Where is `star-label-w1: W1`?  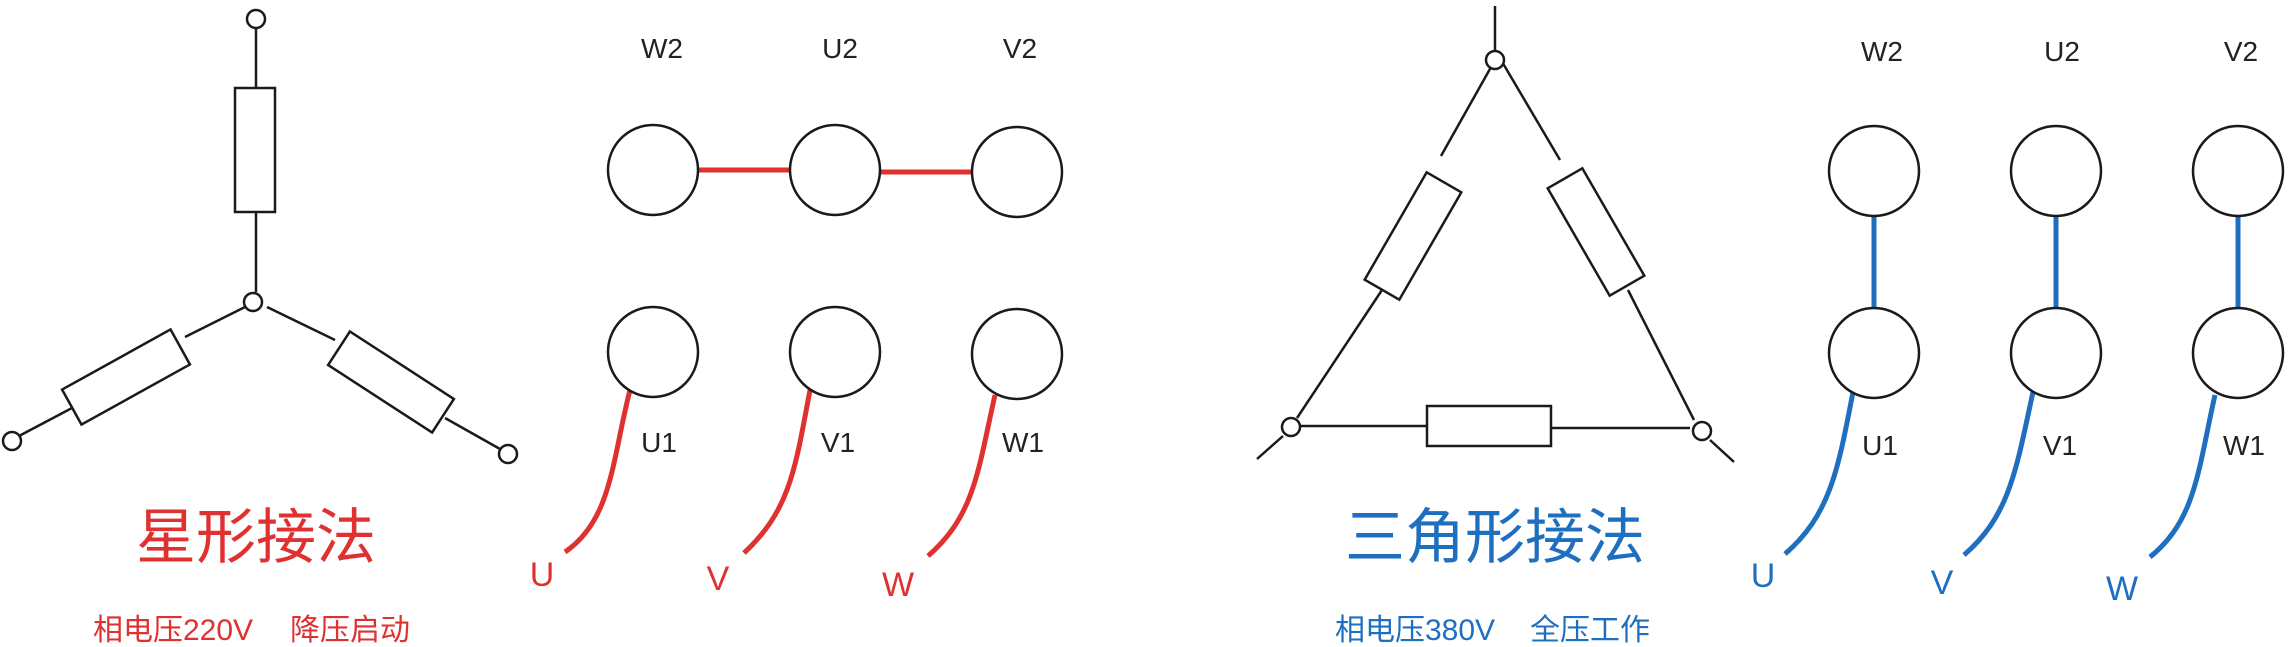 star-label-w1: W1 is located at coordinates (1023, 442).